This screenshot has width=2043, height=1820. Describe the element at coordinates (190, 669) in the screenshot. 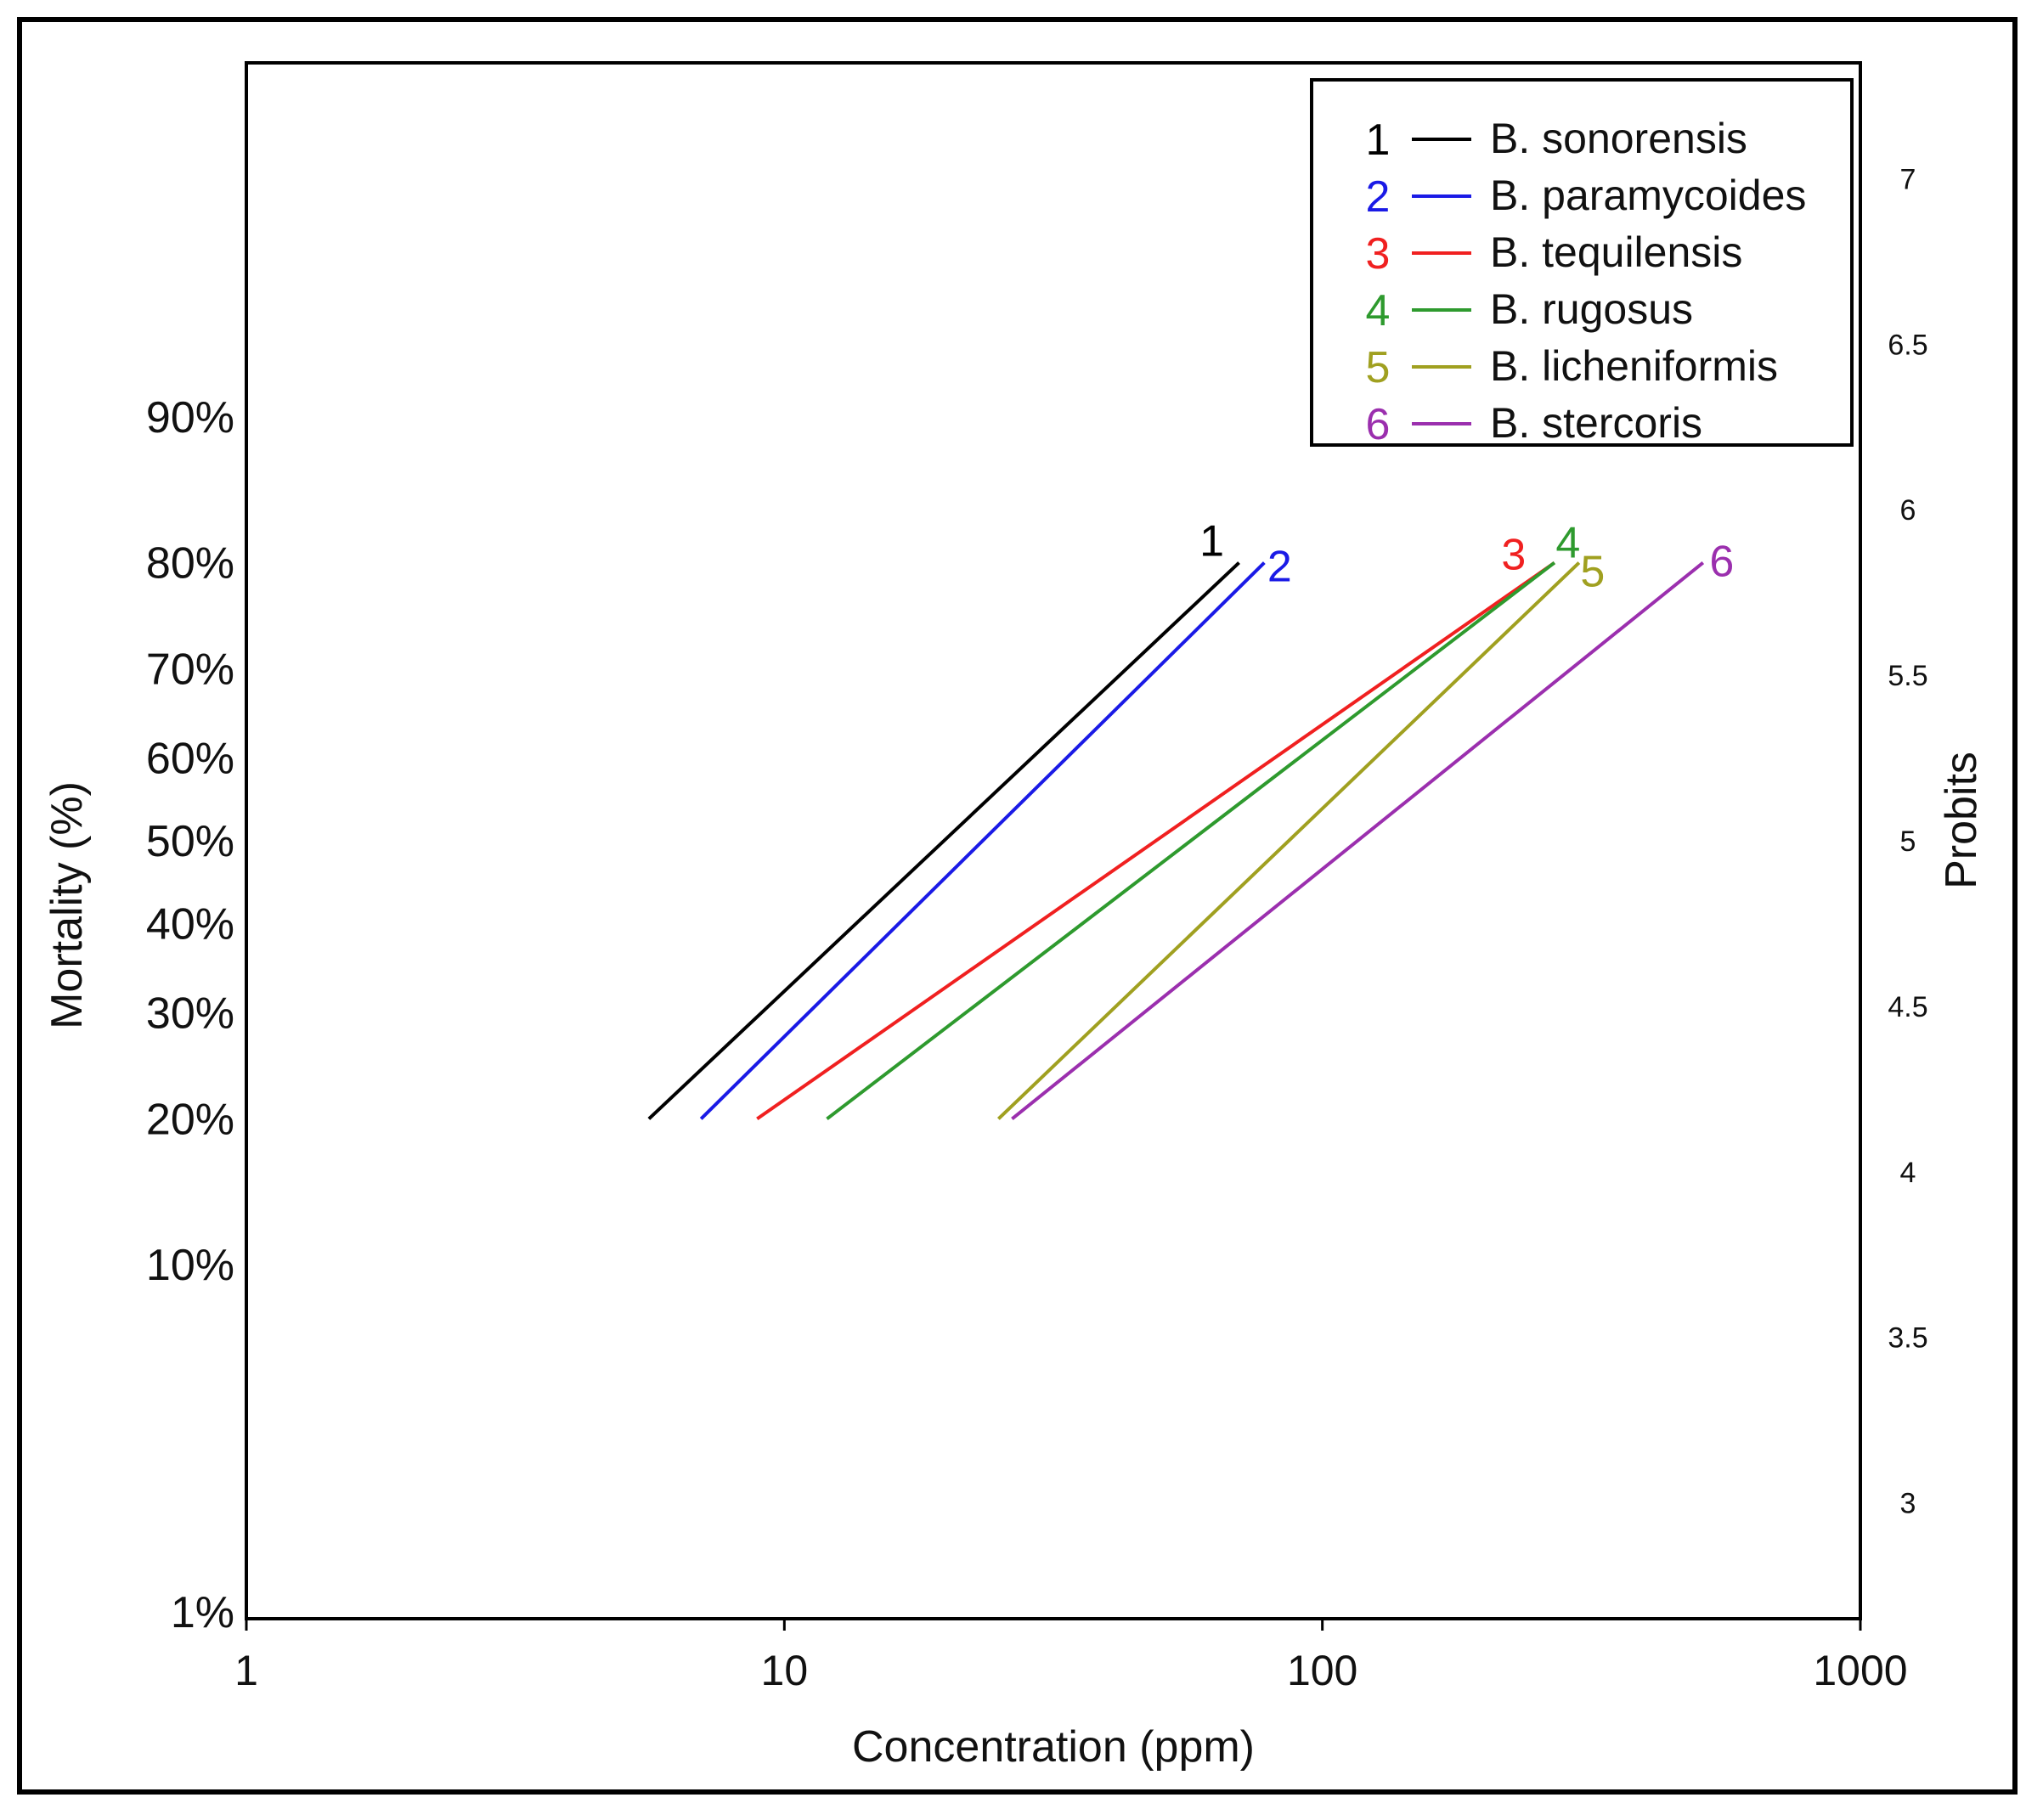

I see `mortality-tick-label: 70%` at that location.